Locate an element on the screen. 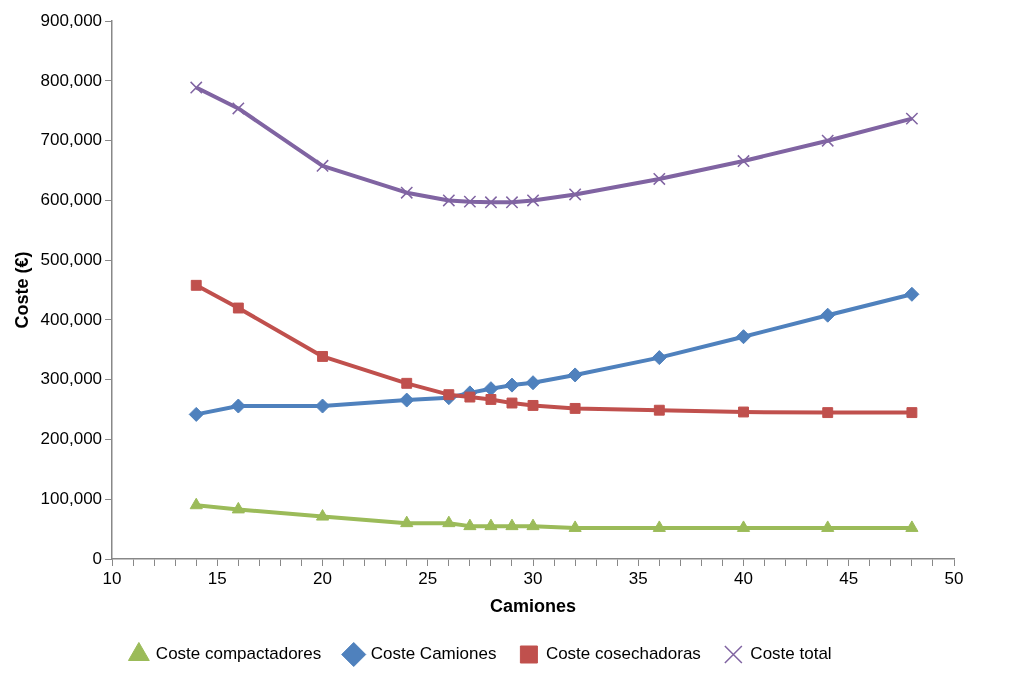 This screenshot has height=681, width=1022. x-axis-title: Camiones is located at coordinates (533, 606).